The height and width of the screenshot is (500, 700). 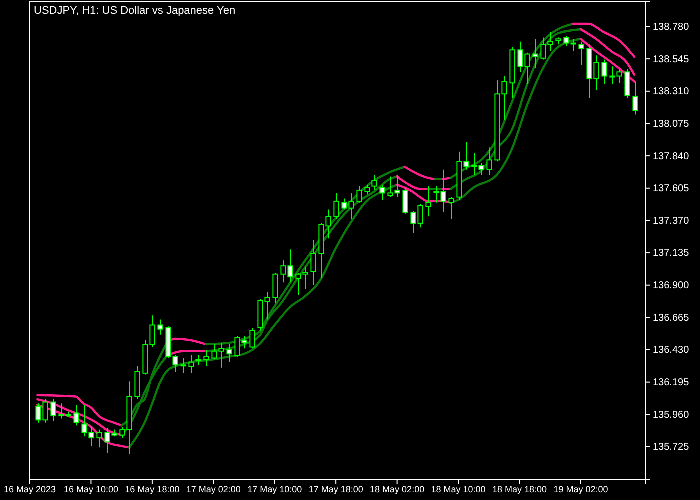 I want to click on y-tick-label: 136.430, so click(x=671, y=350).